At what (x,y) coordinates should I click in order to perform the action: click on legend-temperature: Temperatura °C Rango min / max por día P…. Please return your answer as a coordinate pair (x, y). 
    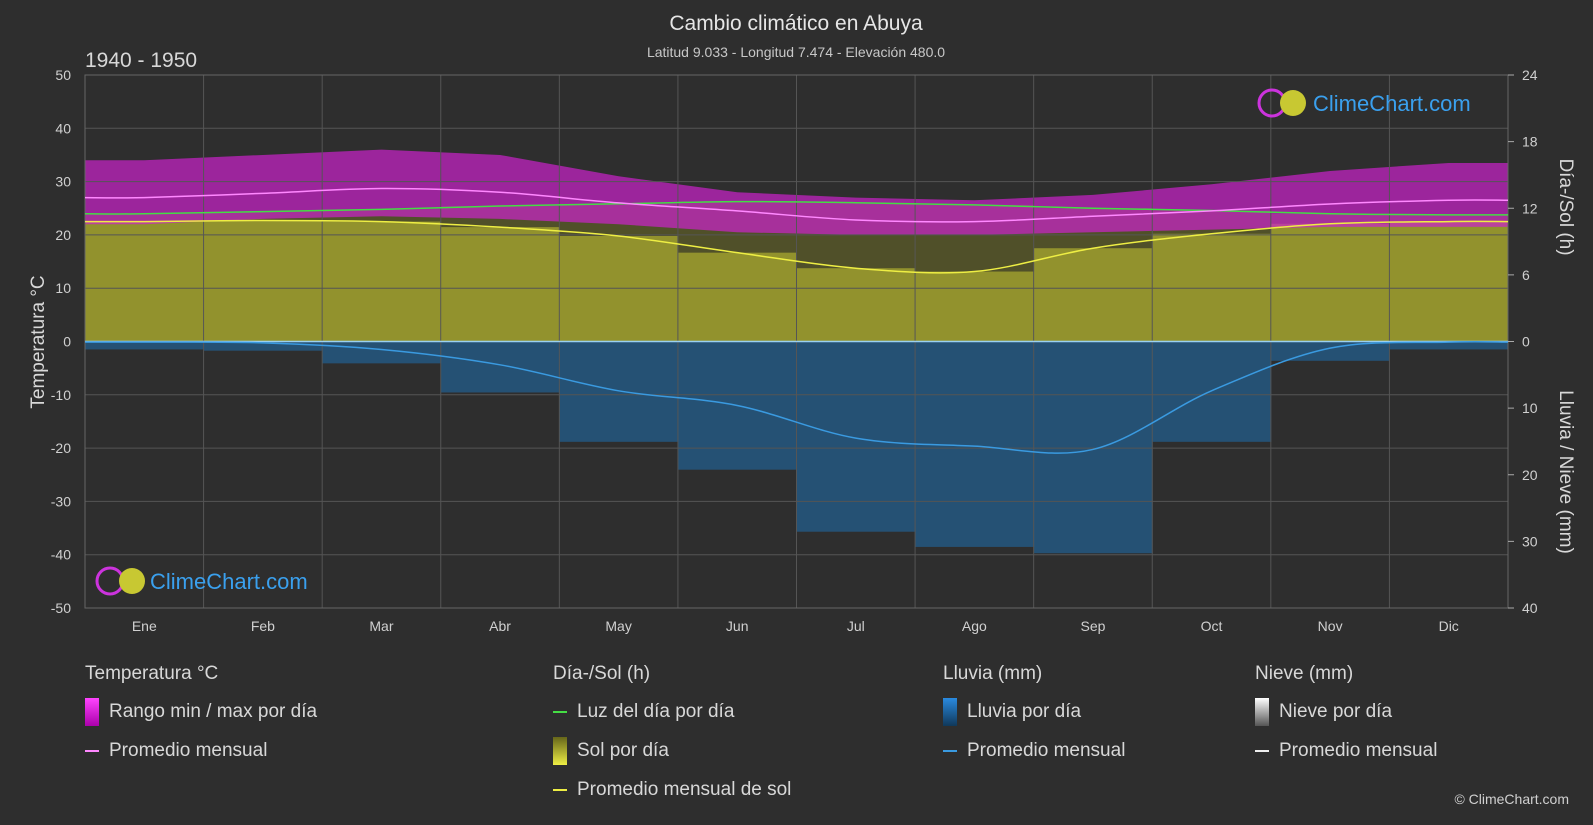
    Looking at the image, I should click on (201, 720).